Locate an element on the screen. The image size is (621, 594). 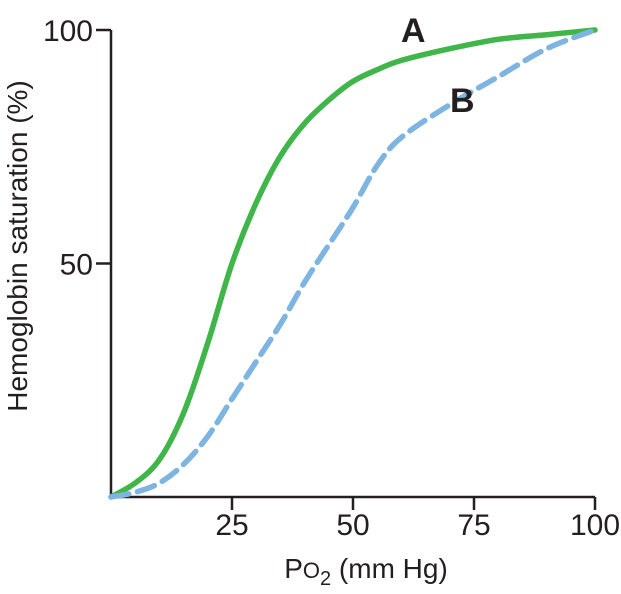
y-tick-label: 50 is located at coordinates (76, 265).